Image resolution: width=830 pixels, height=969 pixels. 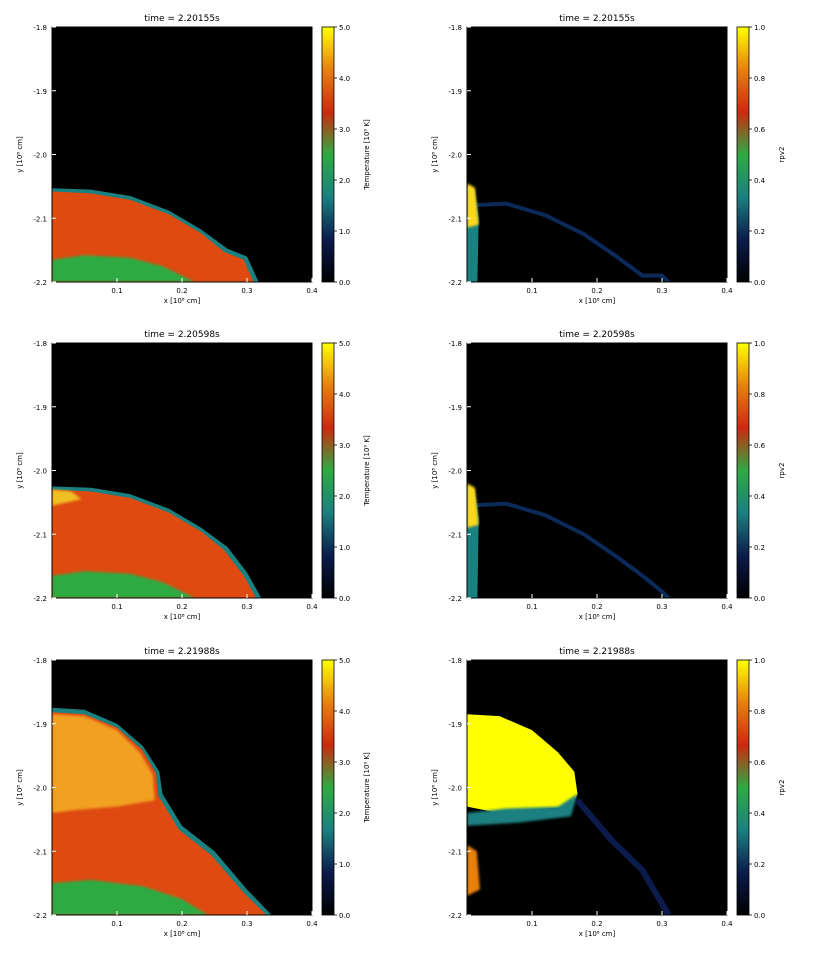 I want to click on hot-region-body, so click(x=154, y=543).